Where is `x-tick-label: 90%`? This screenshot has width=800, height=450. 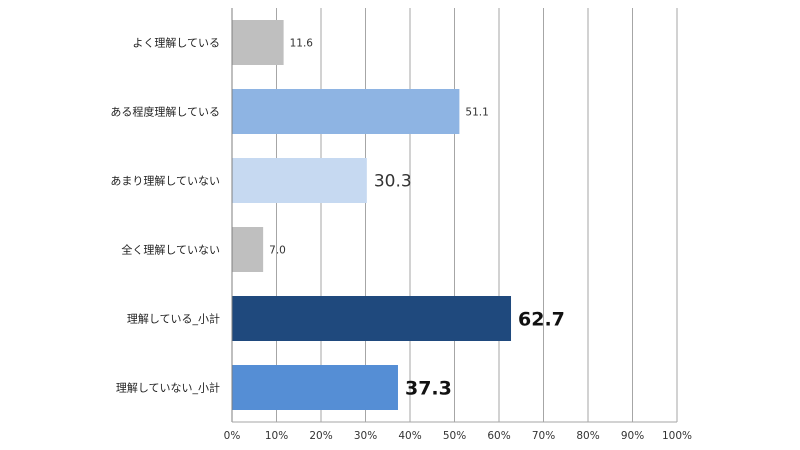
x-tick-label: 90% is located at coordinates (632, 436).